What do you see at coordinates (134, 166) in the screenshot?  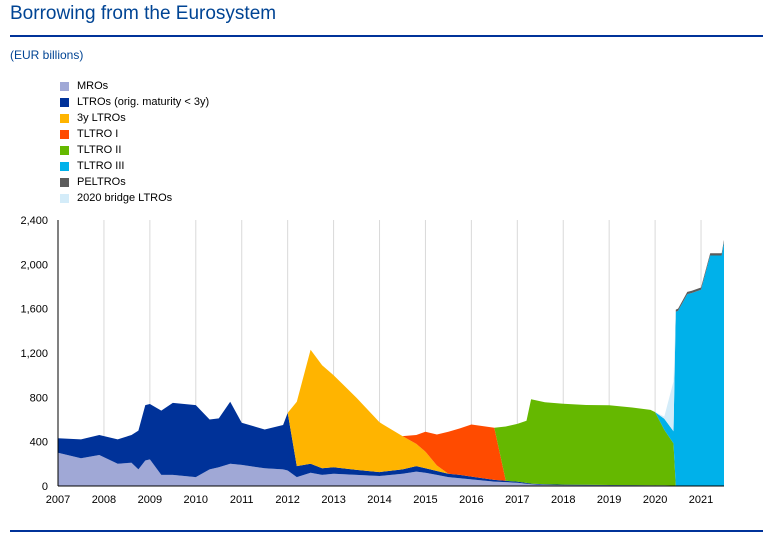 I see `legend-item: TLTRO III` at bounding box center [134, 166].